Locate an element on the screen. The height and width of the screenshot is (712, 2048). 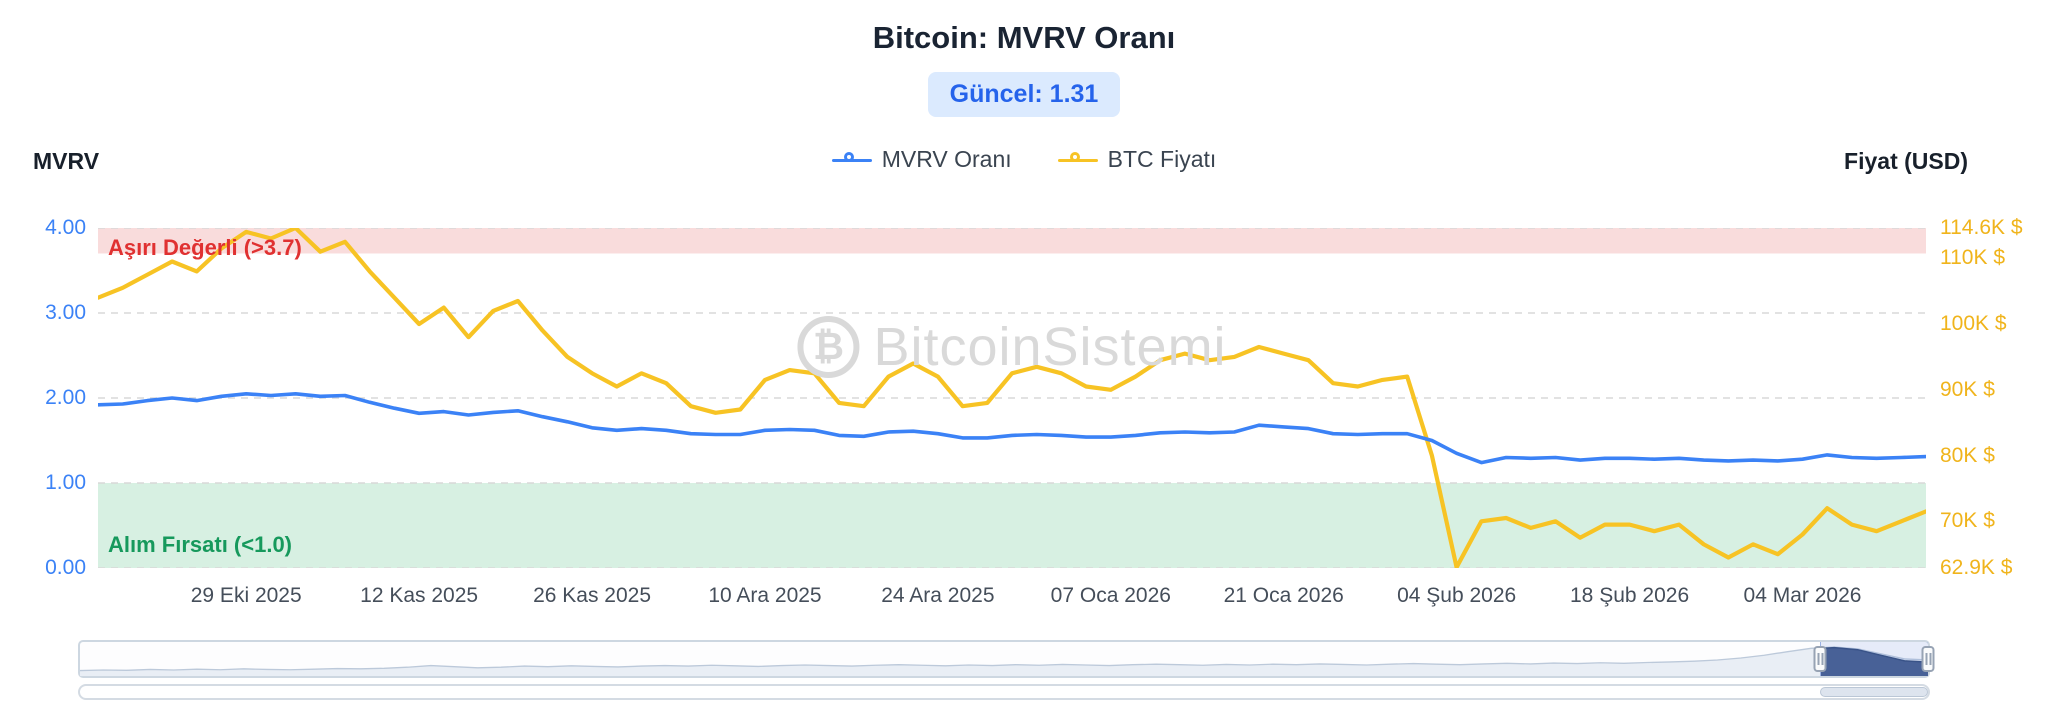
right-axis-tick: 110K $ is located at coordinates (1972, 258).